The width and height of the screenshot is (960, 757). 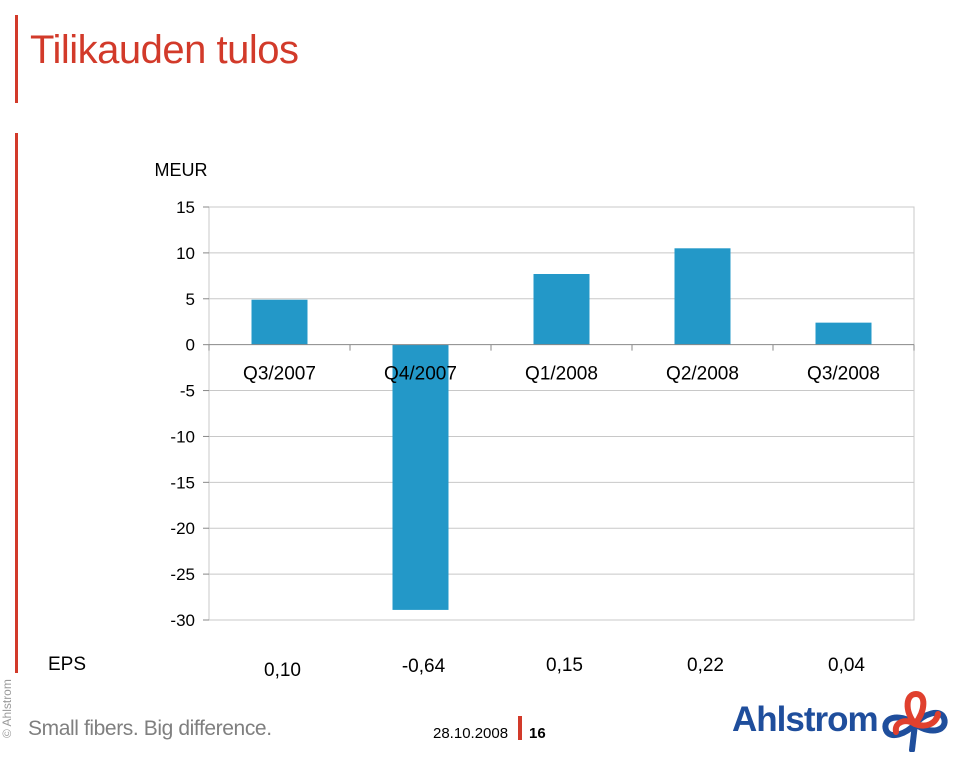 I want to click on y-tick-label: 10, so click(x=185, y=253).